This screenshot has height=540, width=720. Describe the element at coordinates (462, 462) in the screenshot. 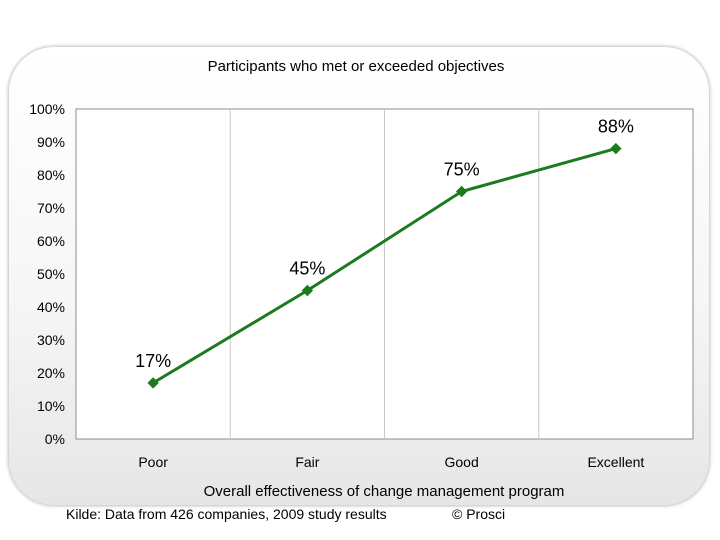

I see `x-tick-label: Good` at that location.